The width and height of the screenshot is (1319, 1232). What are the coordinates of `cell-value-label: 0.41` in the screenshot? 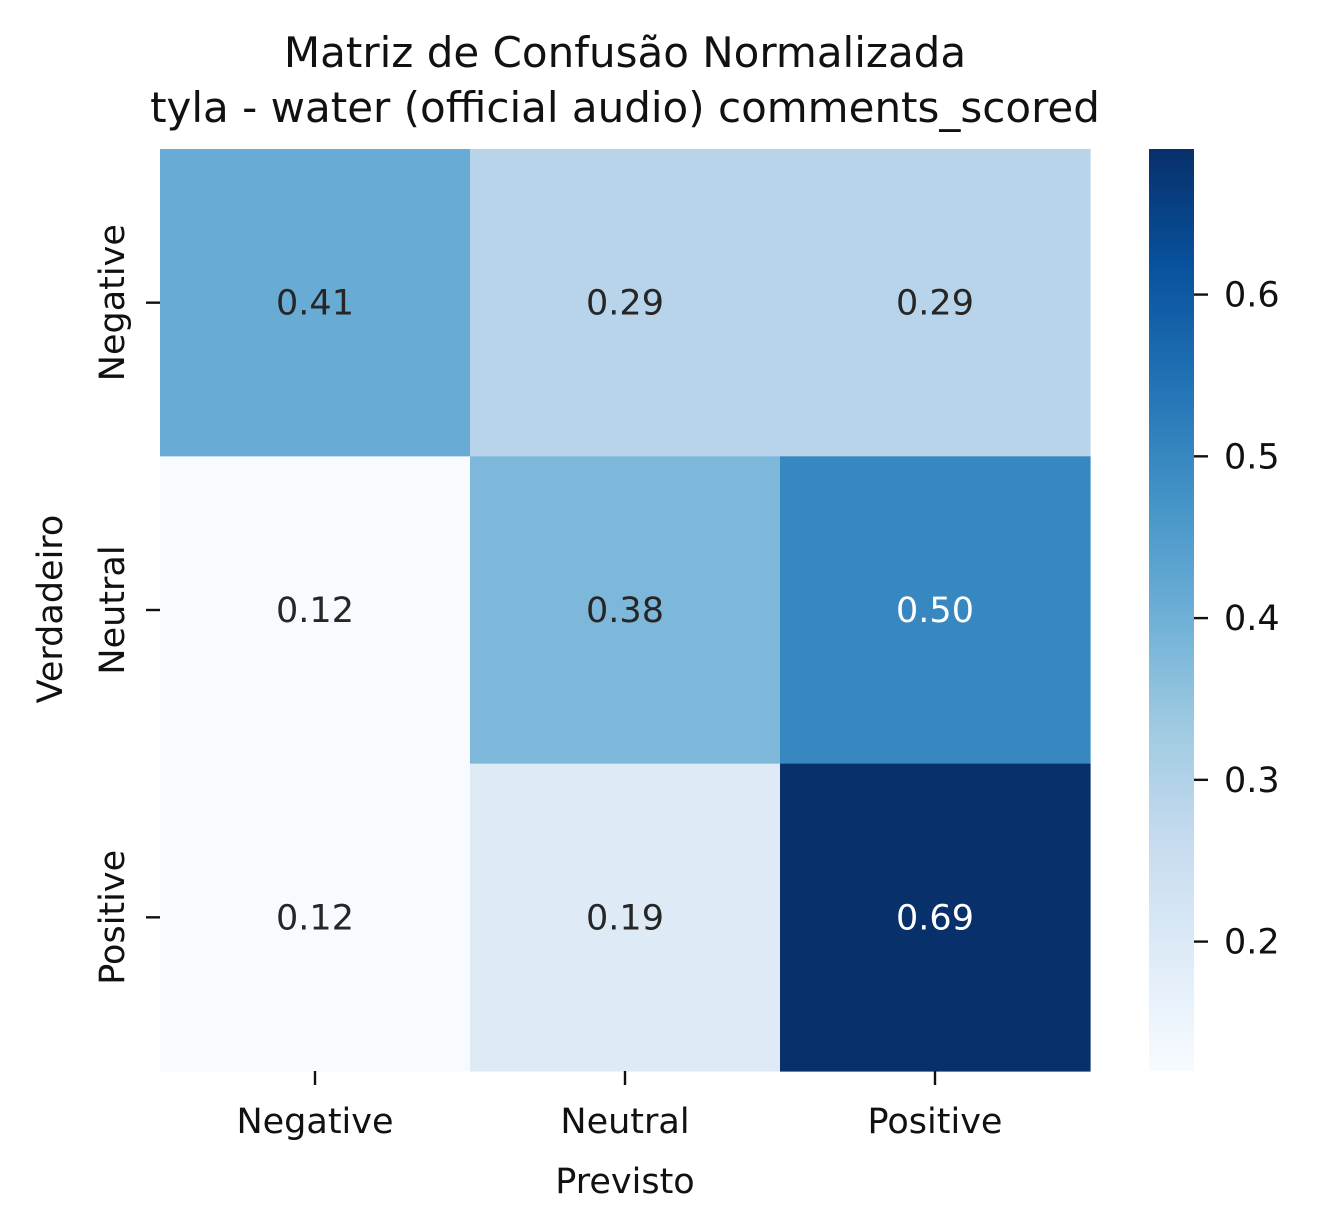 It's located at (315, 304).